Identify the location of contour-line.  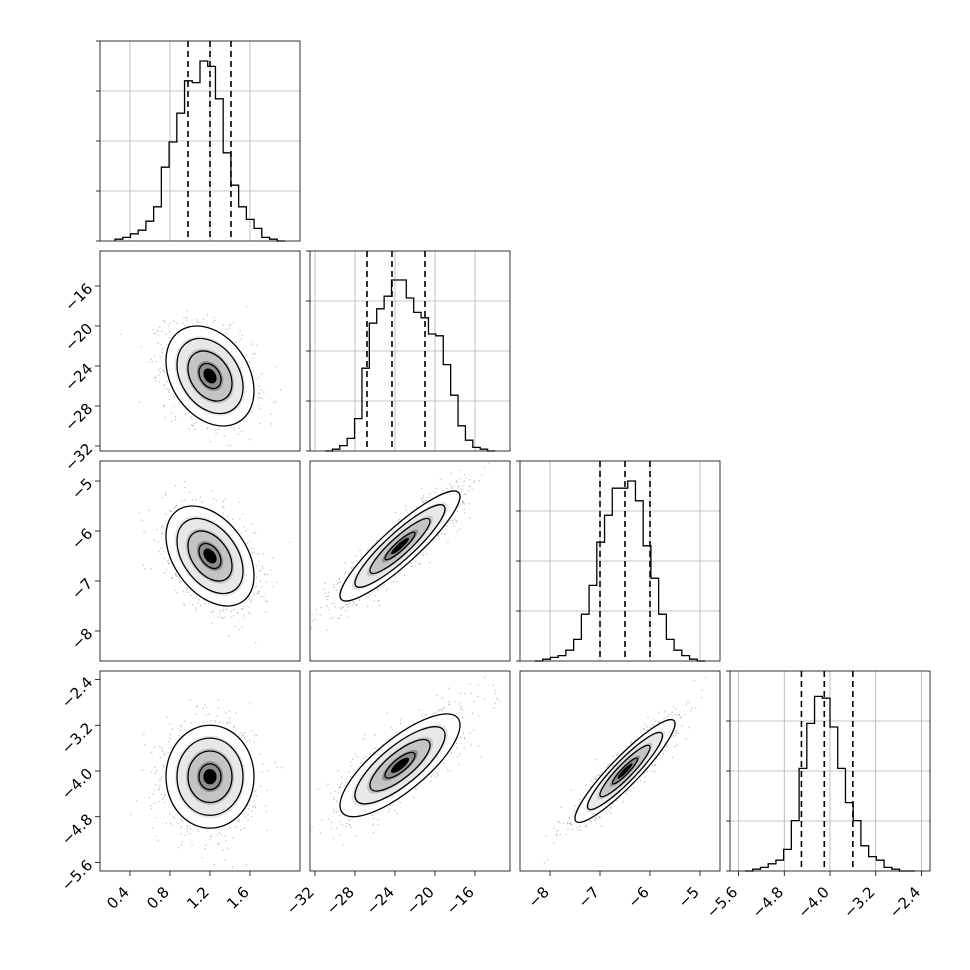
(210, 556).